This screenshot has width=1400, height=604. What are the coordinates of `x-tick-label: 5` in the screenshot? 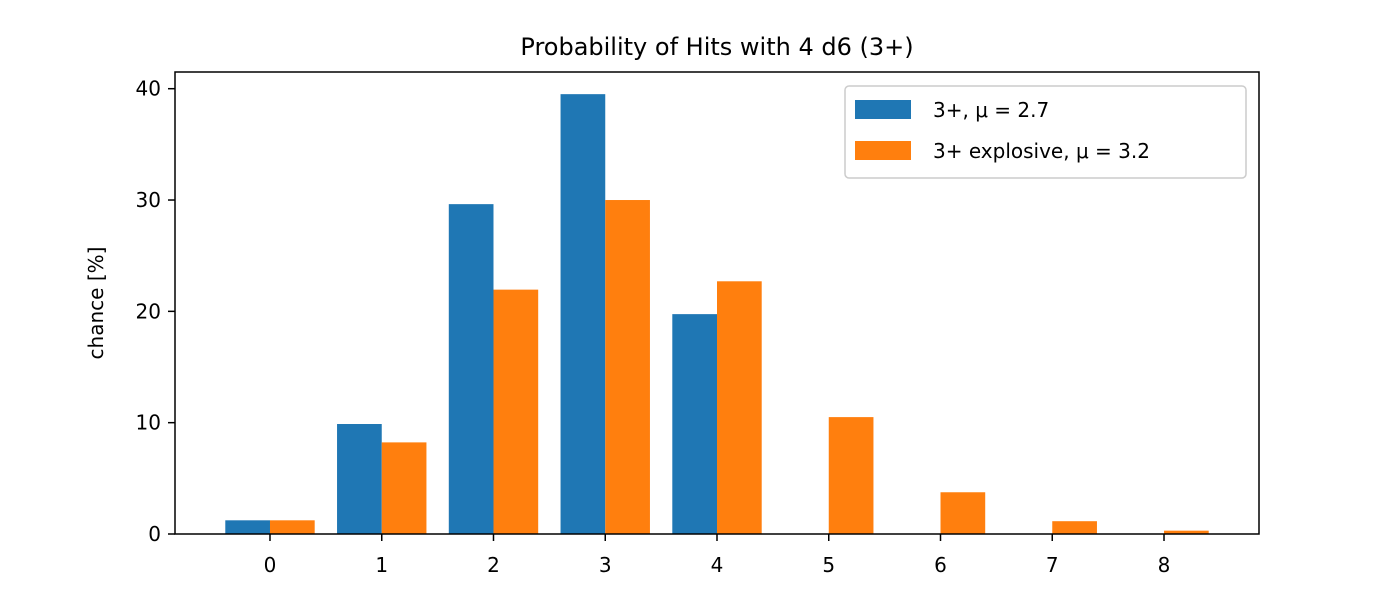 It's located at (828, 565).